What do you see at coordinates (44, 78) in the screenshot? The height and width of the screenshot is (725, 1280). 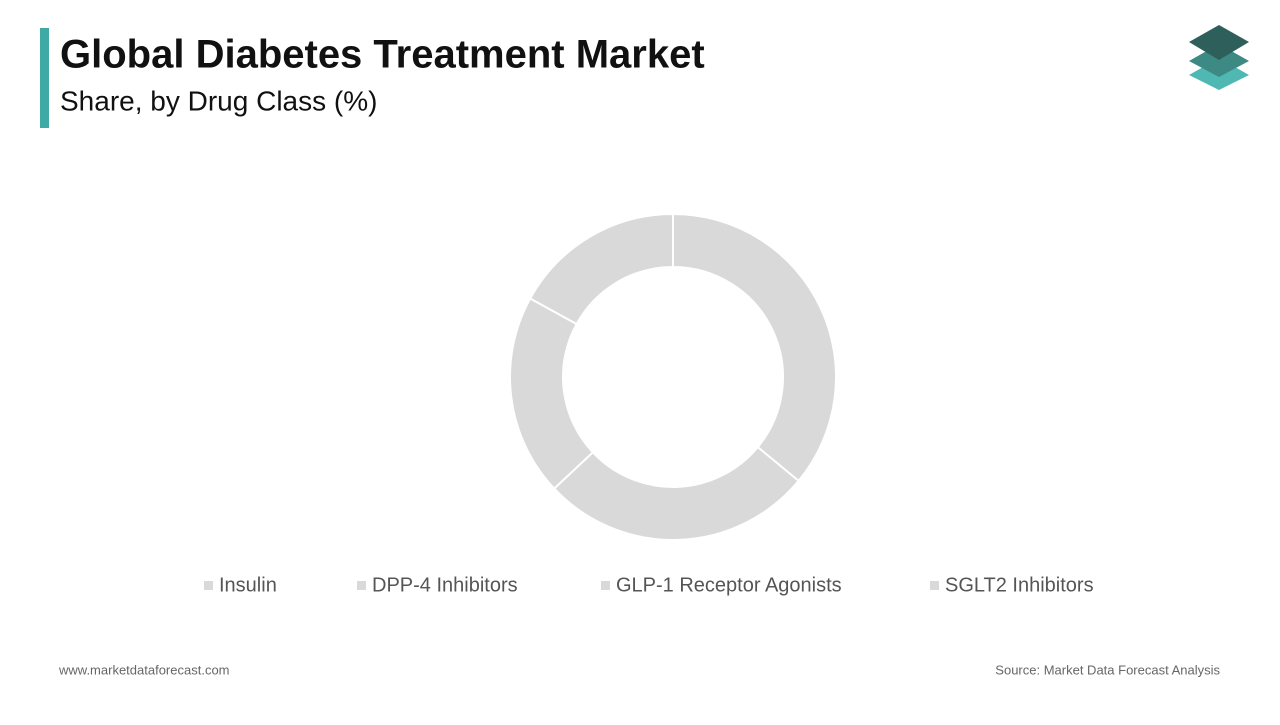 I see `title-accent` at bounding box center [44, 78].